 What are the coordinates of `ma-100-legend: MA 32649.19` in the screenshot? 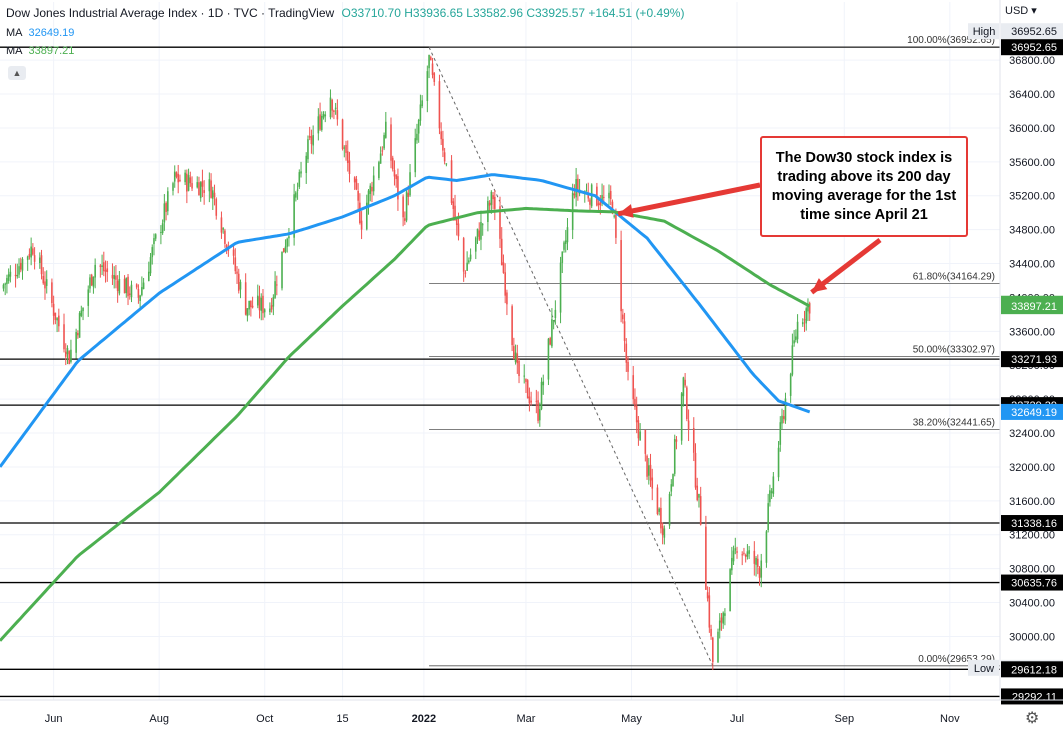 It's located at (40, 33).